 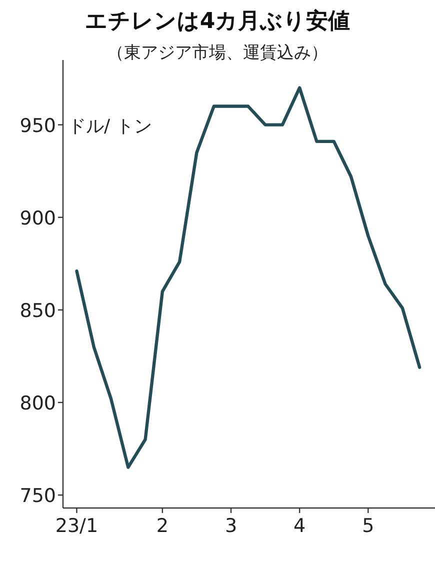 I want to click on chart-subtitle: （東アジア市場、運賃込み）, so click(x=217, y=53).